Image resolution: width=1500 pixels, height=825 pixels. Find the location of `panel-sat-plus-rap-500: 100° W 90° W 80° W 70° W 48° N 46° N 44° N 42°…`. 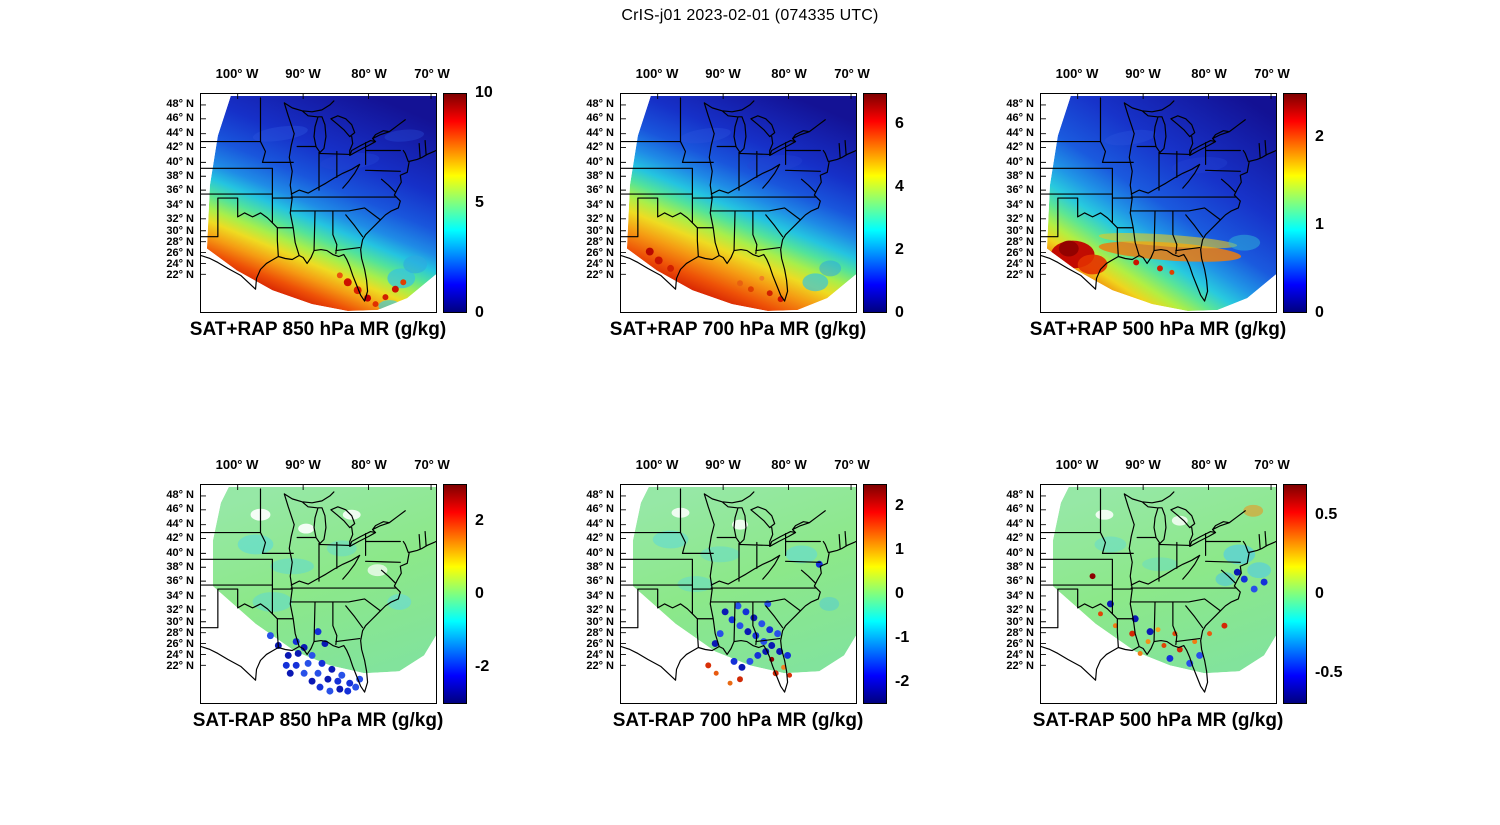

panel-sat-plus-rap-500: 100° W 90° W 80° W 70° W 48° N 46° N 44° N 42°… is located at coordinates (1151, 199).